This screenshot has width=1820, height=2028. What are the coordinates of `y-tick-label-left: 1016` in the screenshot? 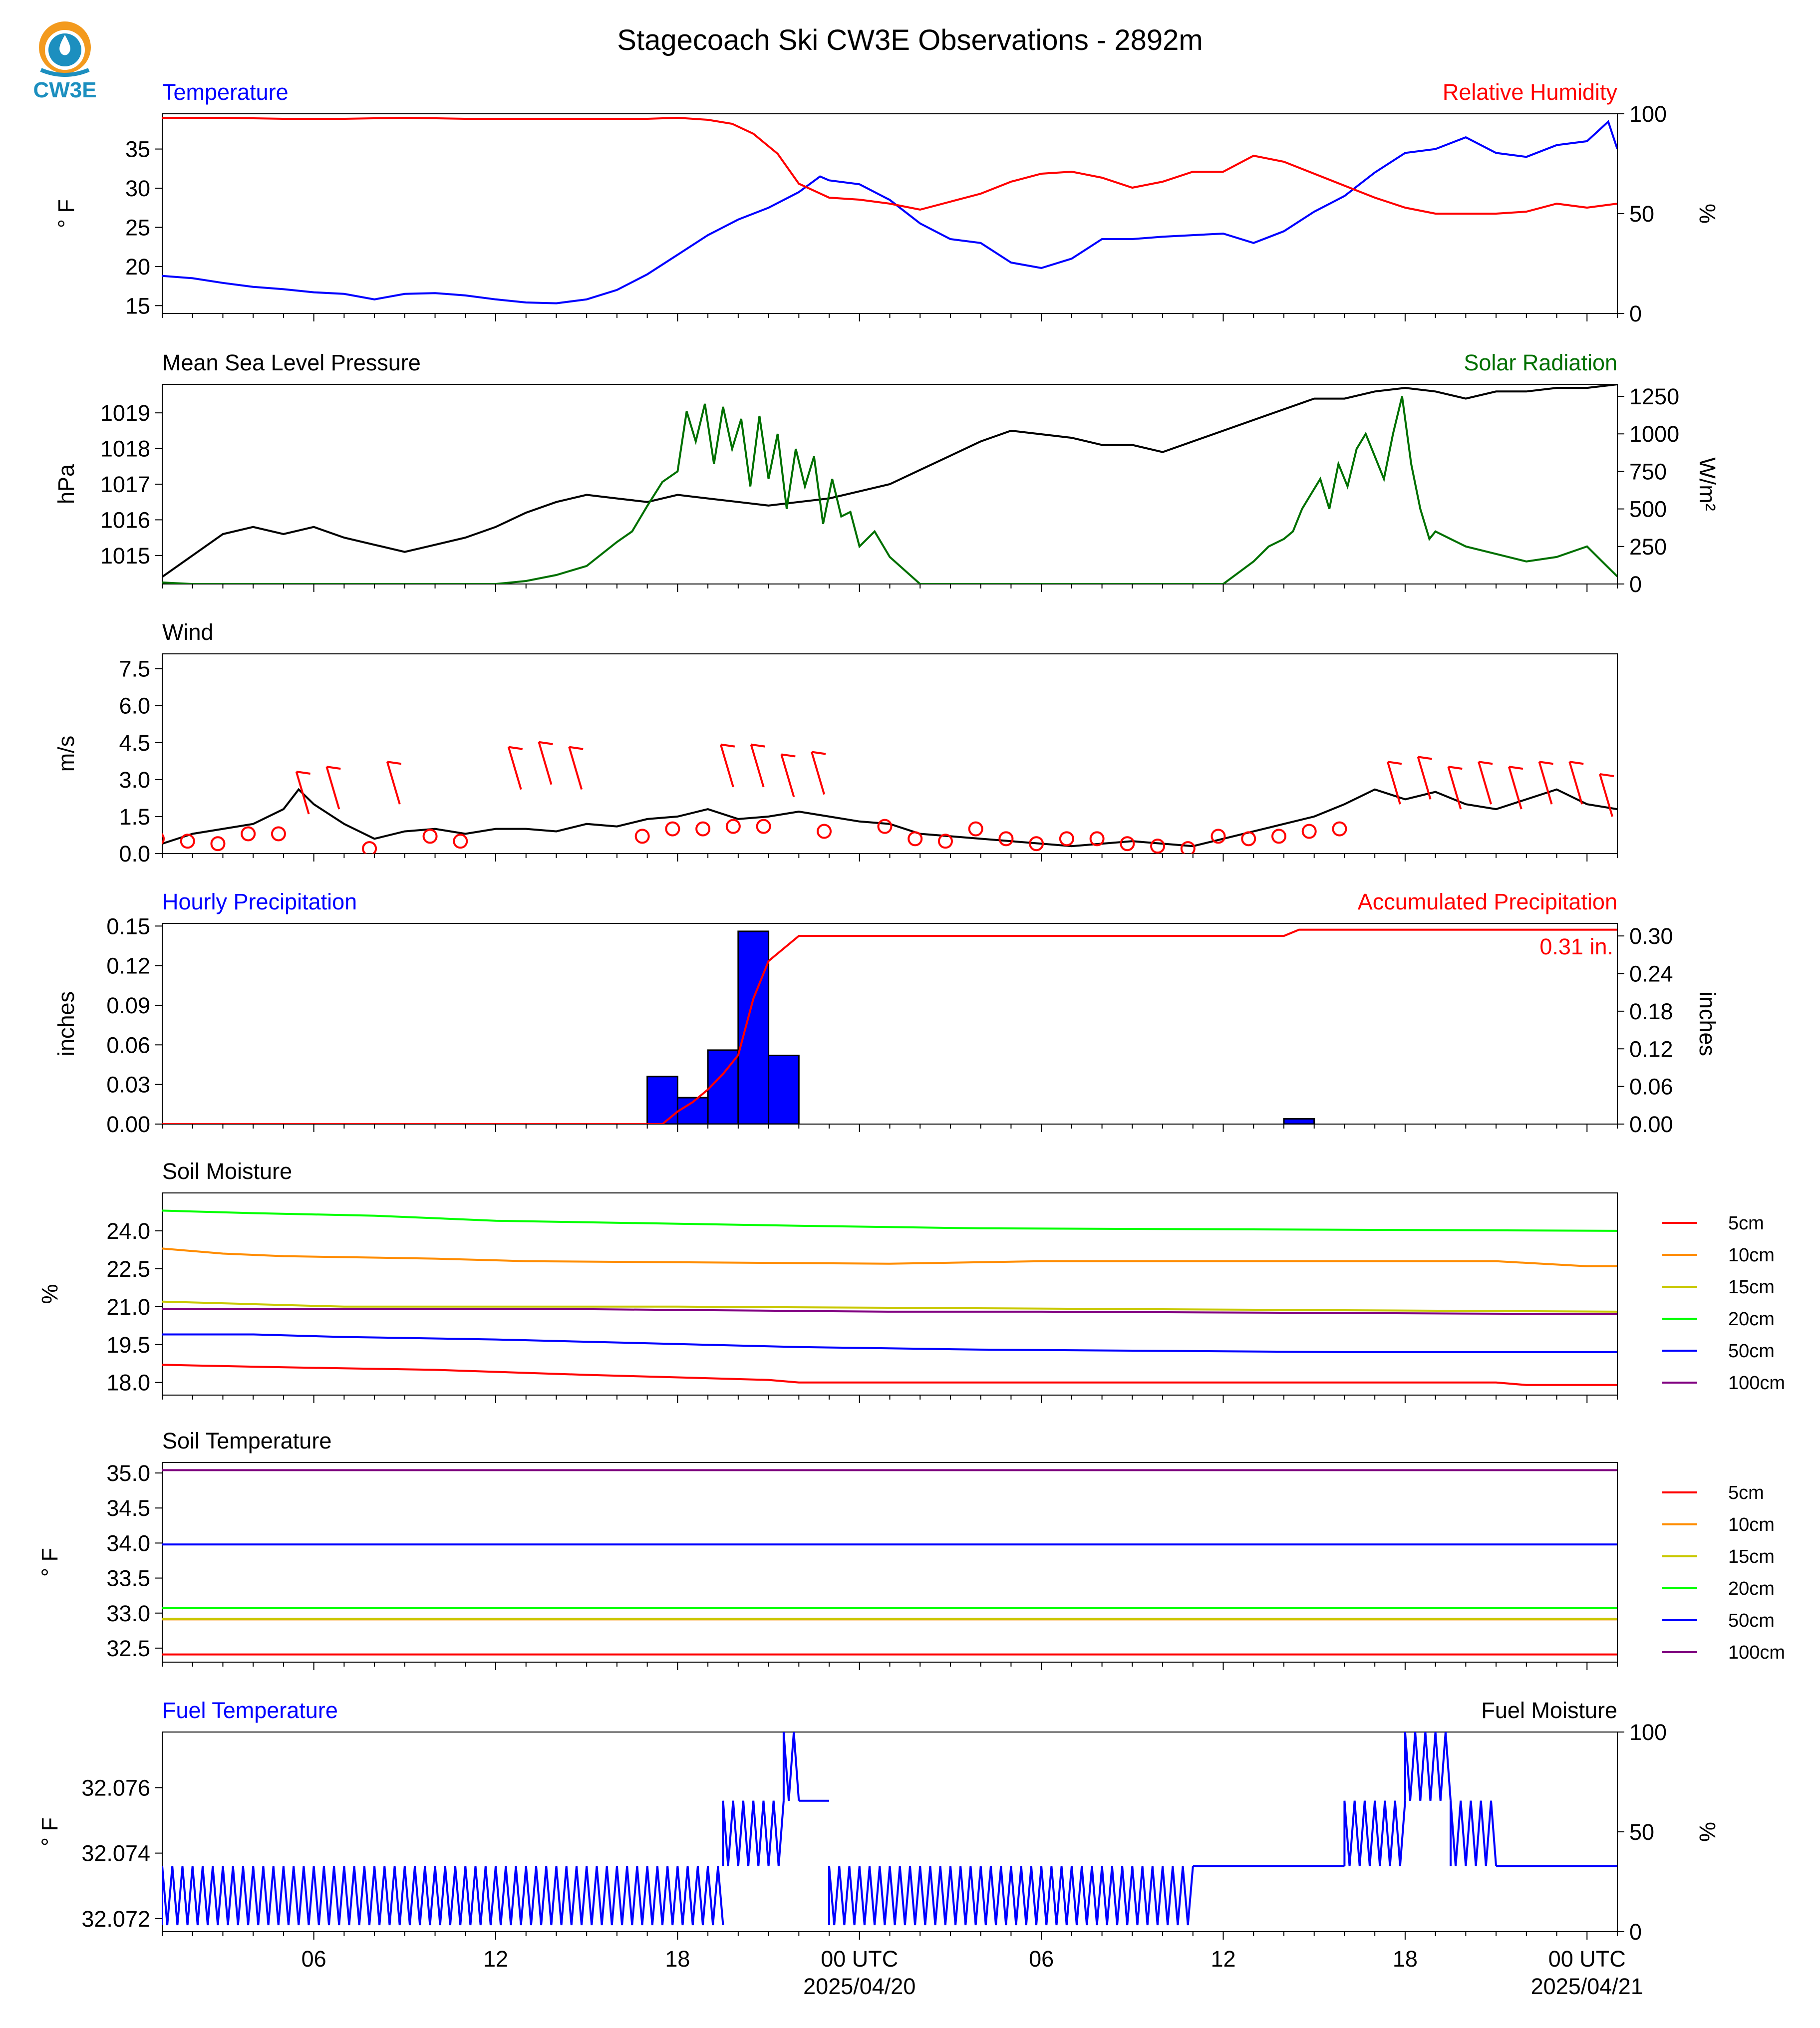 It's located at (125, 520).